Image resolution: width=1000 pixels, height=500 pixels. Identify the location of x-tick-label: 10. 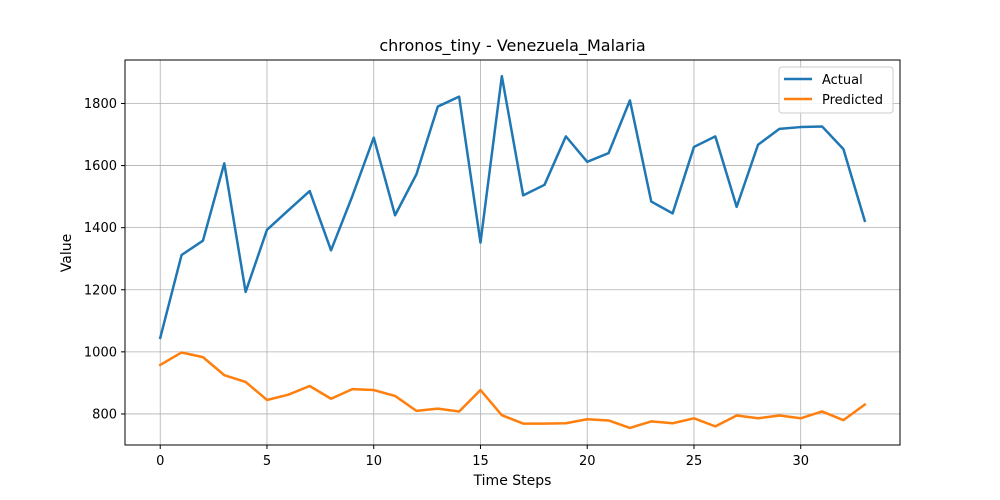
(373, 461).